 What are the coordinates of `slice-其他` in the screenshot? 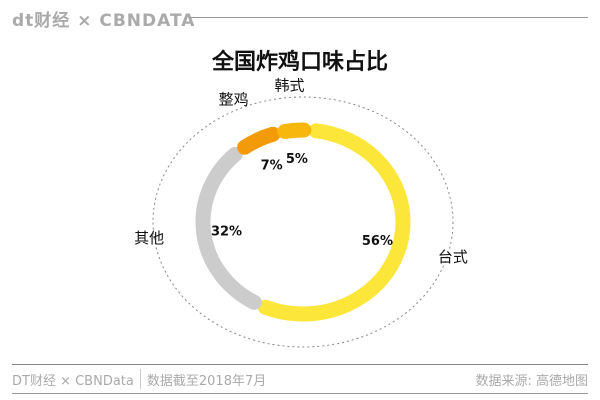 It's located at (228, 228).